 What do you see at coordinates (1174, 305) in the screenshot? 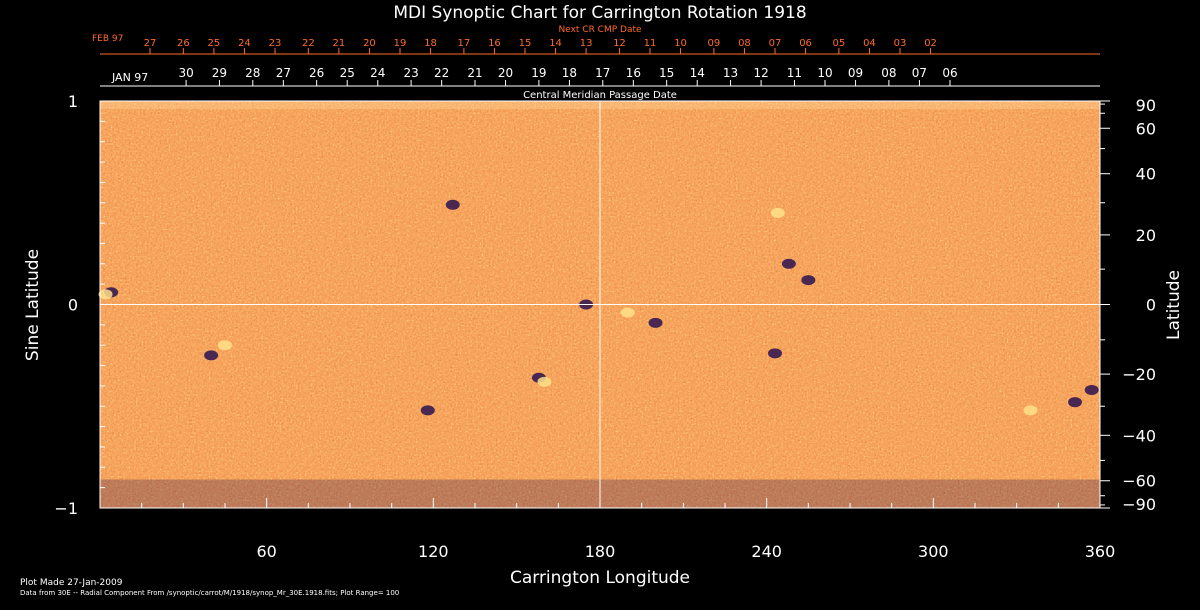
I see `y-axis-label-right: Latitude` at bounding box center [1174, 305].